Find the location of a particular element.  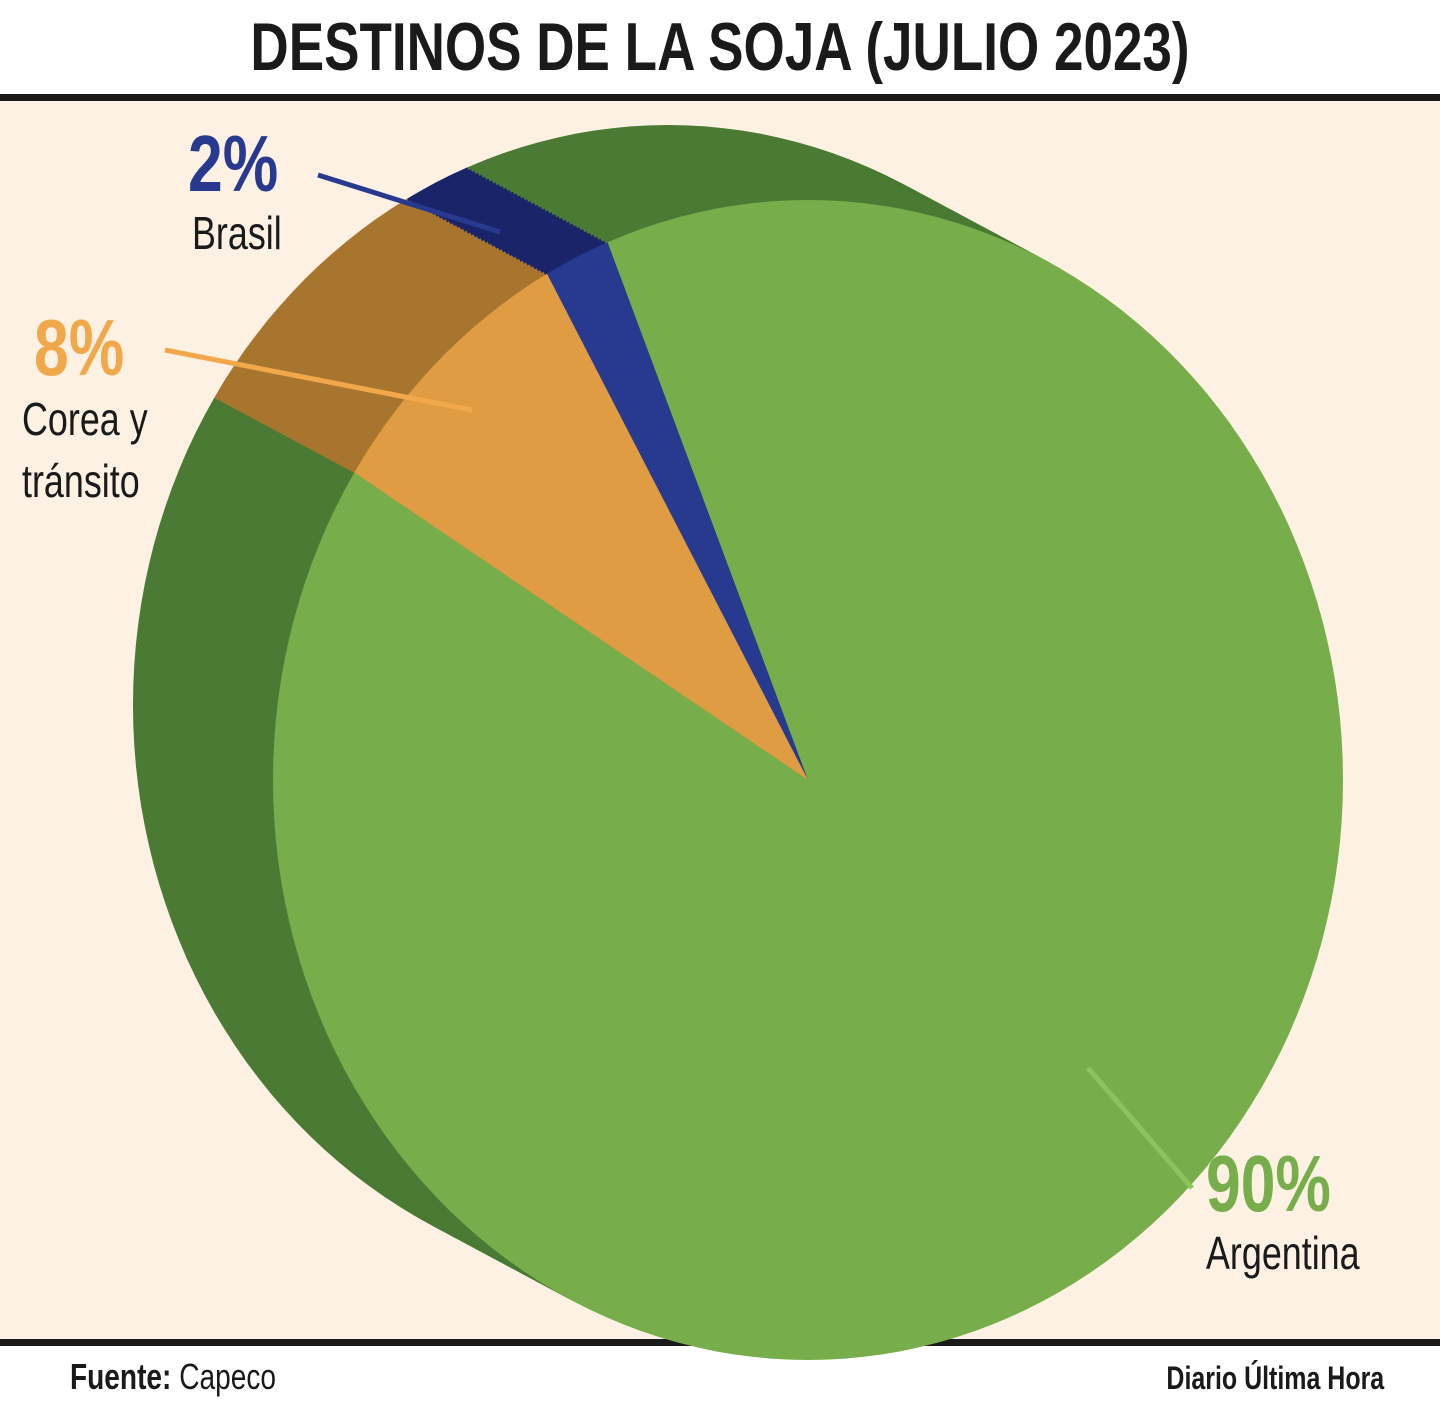

pie-slice-corea-y-tr-nsito is located at coordinates (581, 526).